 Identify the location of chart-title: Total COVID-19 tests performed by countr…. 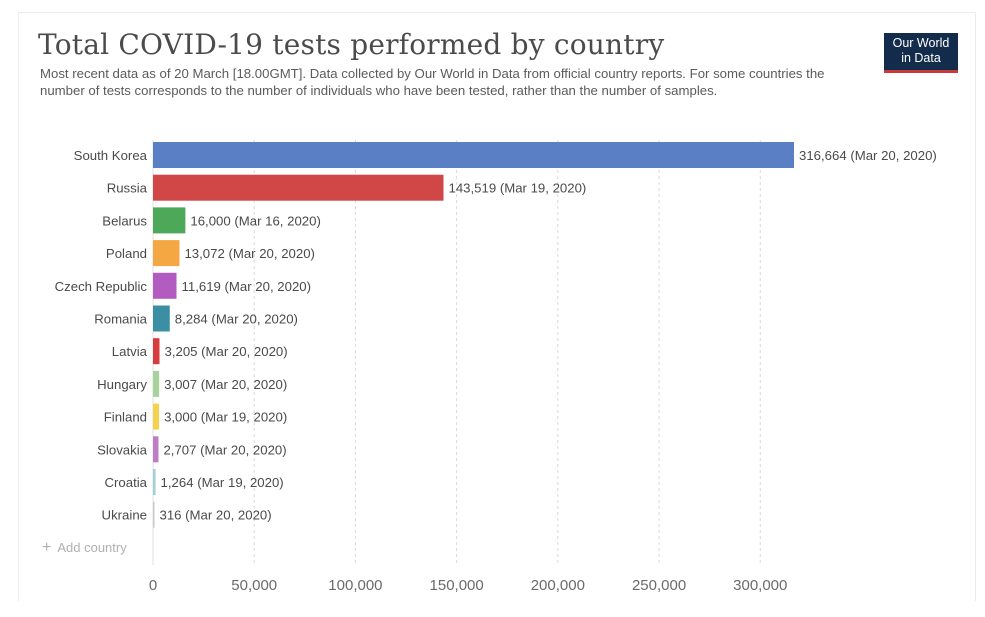
(351, 44).